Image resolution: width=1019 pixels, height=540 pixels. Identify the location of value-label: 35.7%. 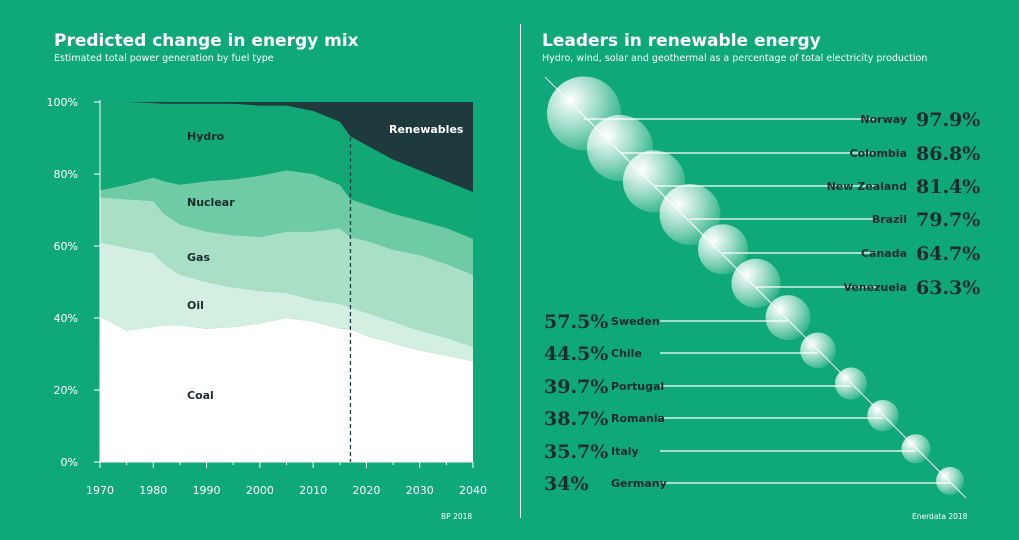
(576, 452).